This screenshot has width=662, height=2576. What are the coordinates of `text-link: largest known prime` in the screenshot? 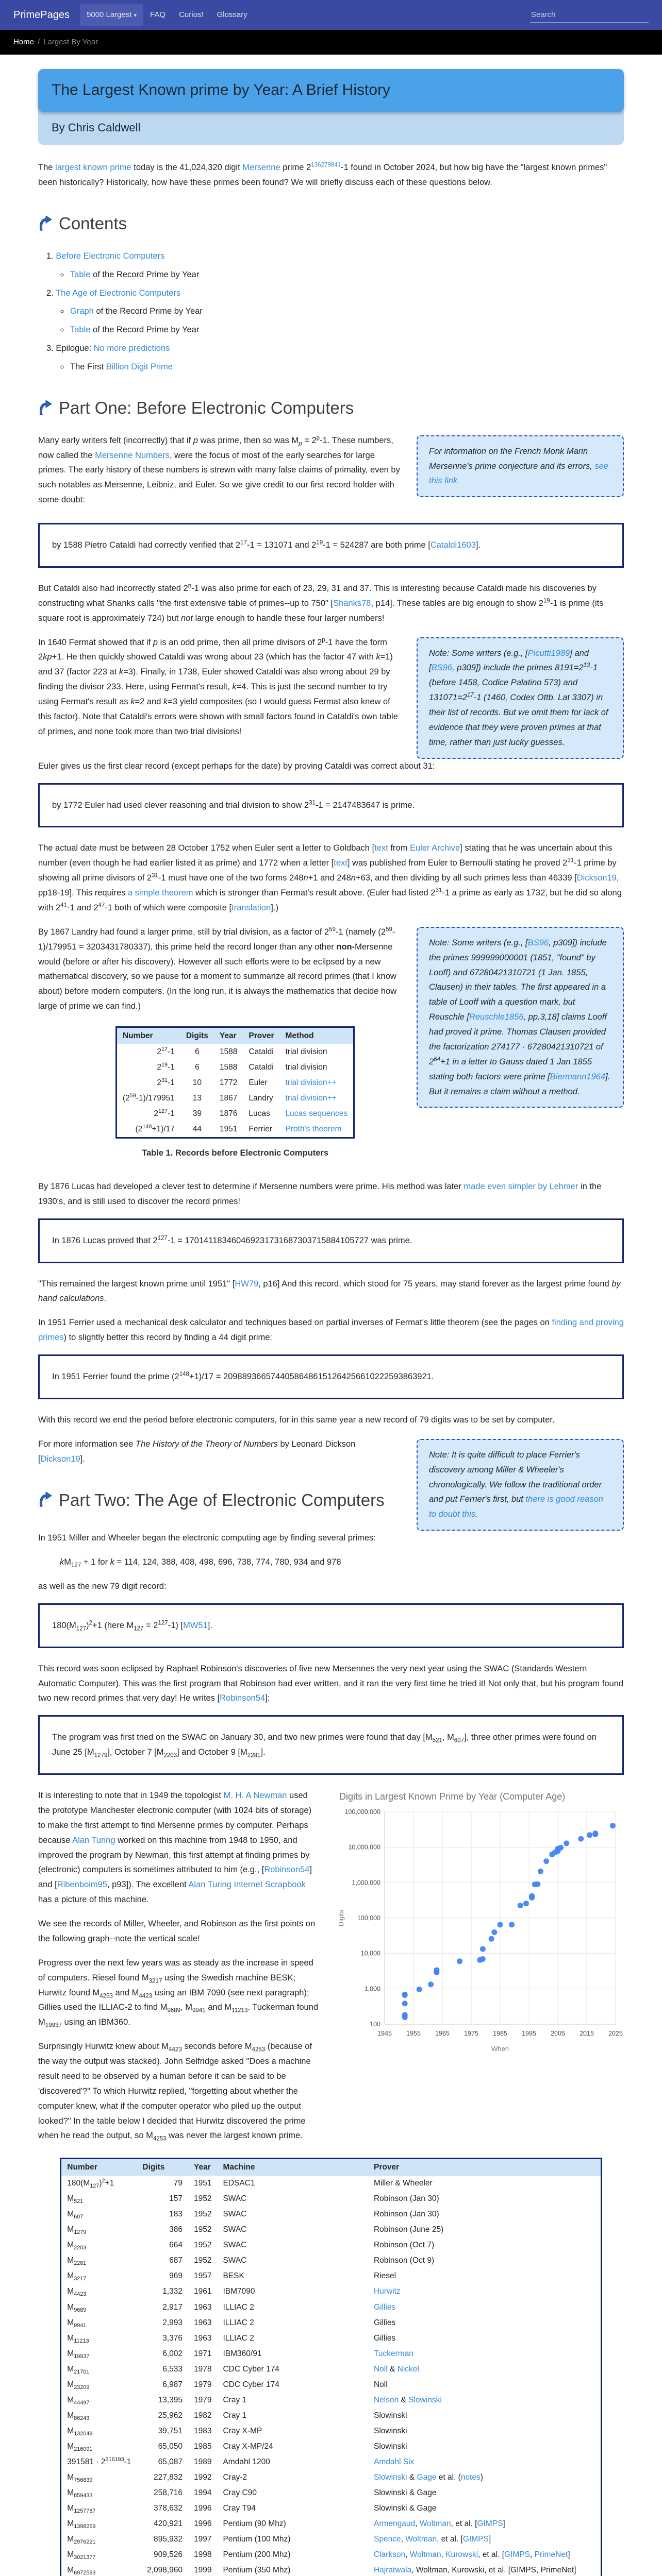 It's located at (93, 168).